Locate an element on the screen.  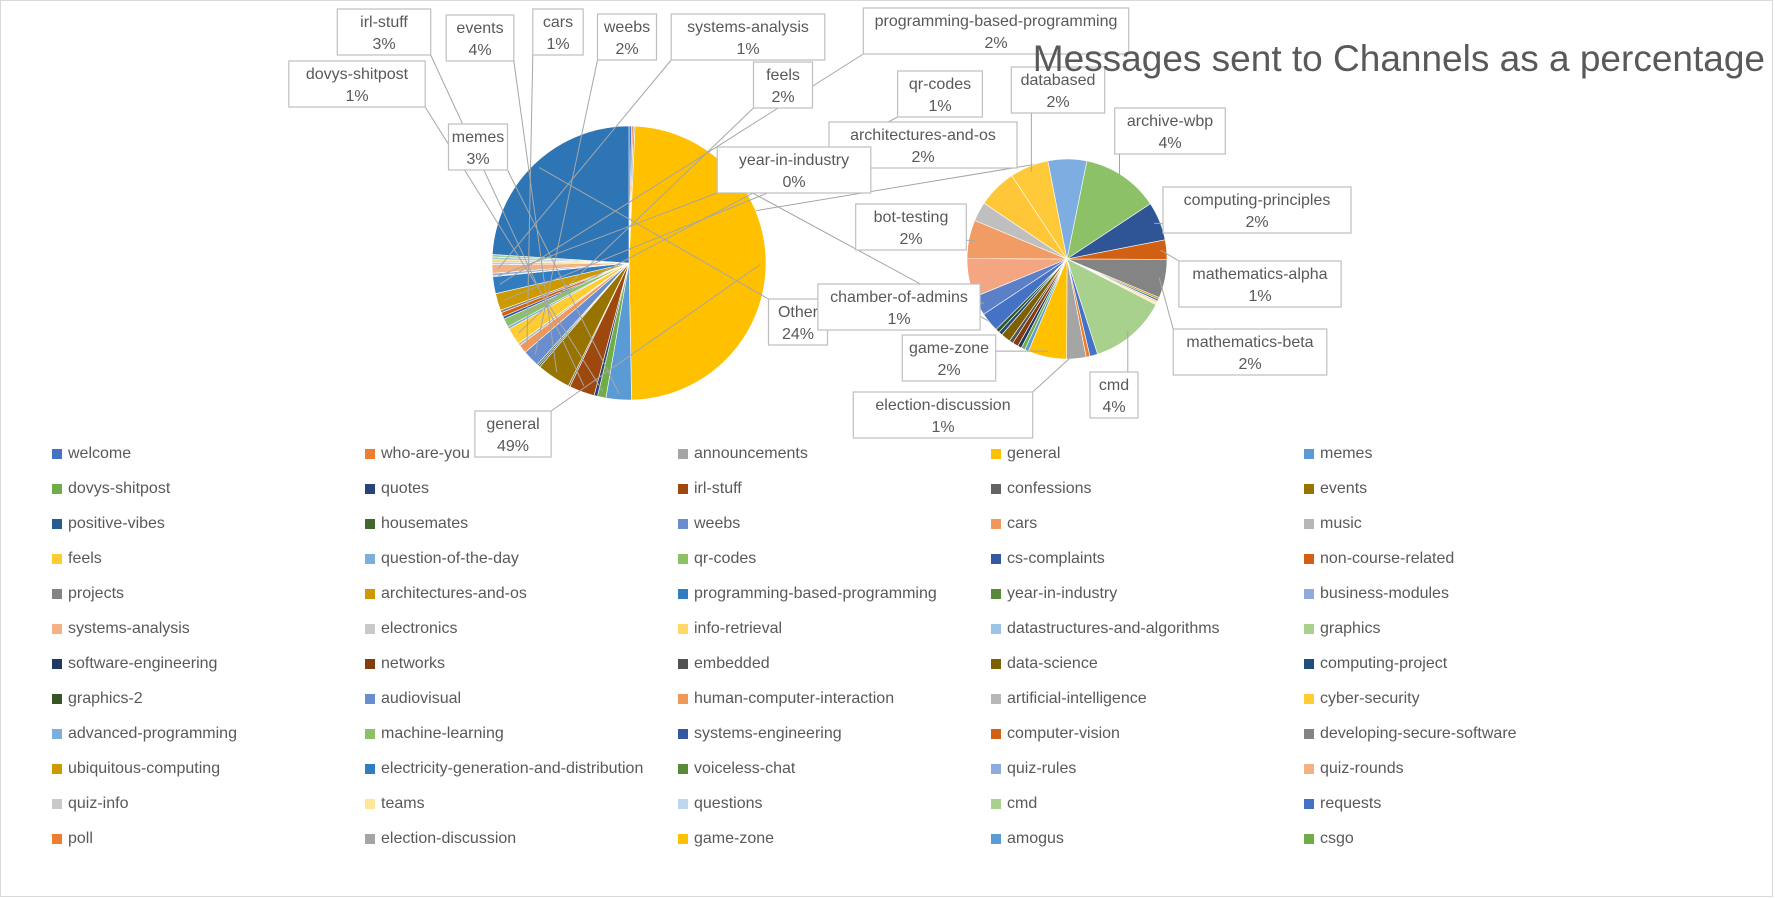
data-label-box-cars is located at coordinates (558, 32).